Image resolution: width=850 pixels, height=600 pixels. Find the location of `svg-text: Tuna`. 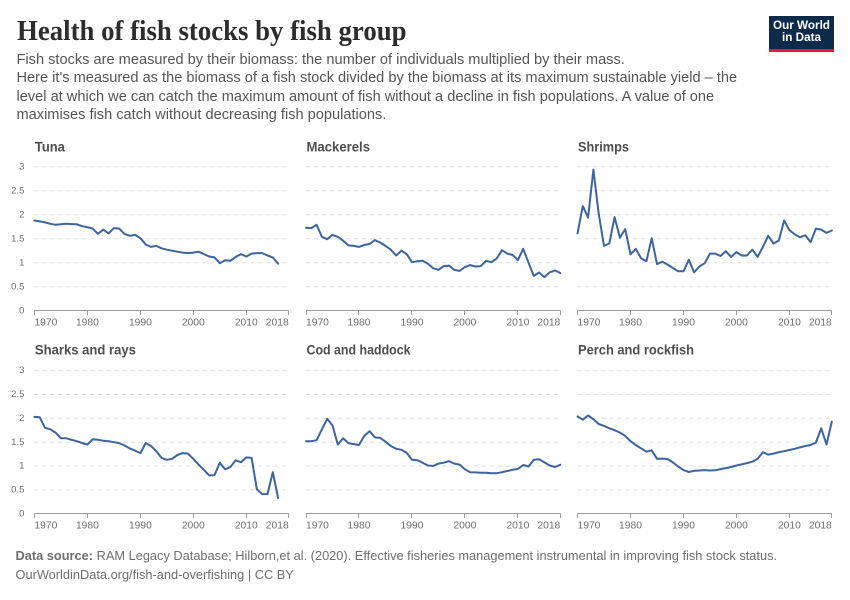

svg-text: Tuna is located at coordinates (50, 147).